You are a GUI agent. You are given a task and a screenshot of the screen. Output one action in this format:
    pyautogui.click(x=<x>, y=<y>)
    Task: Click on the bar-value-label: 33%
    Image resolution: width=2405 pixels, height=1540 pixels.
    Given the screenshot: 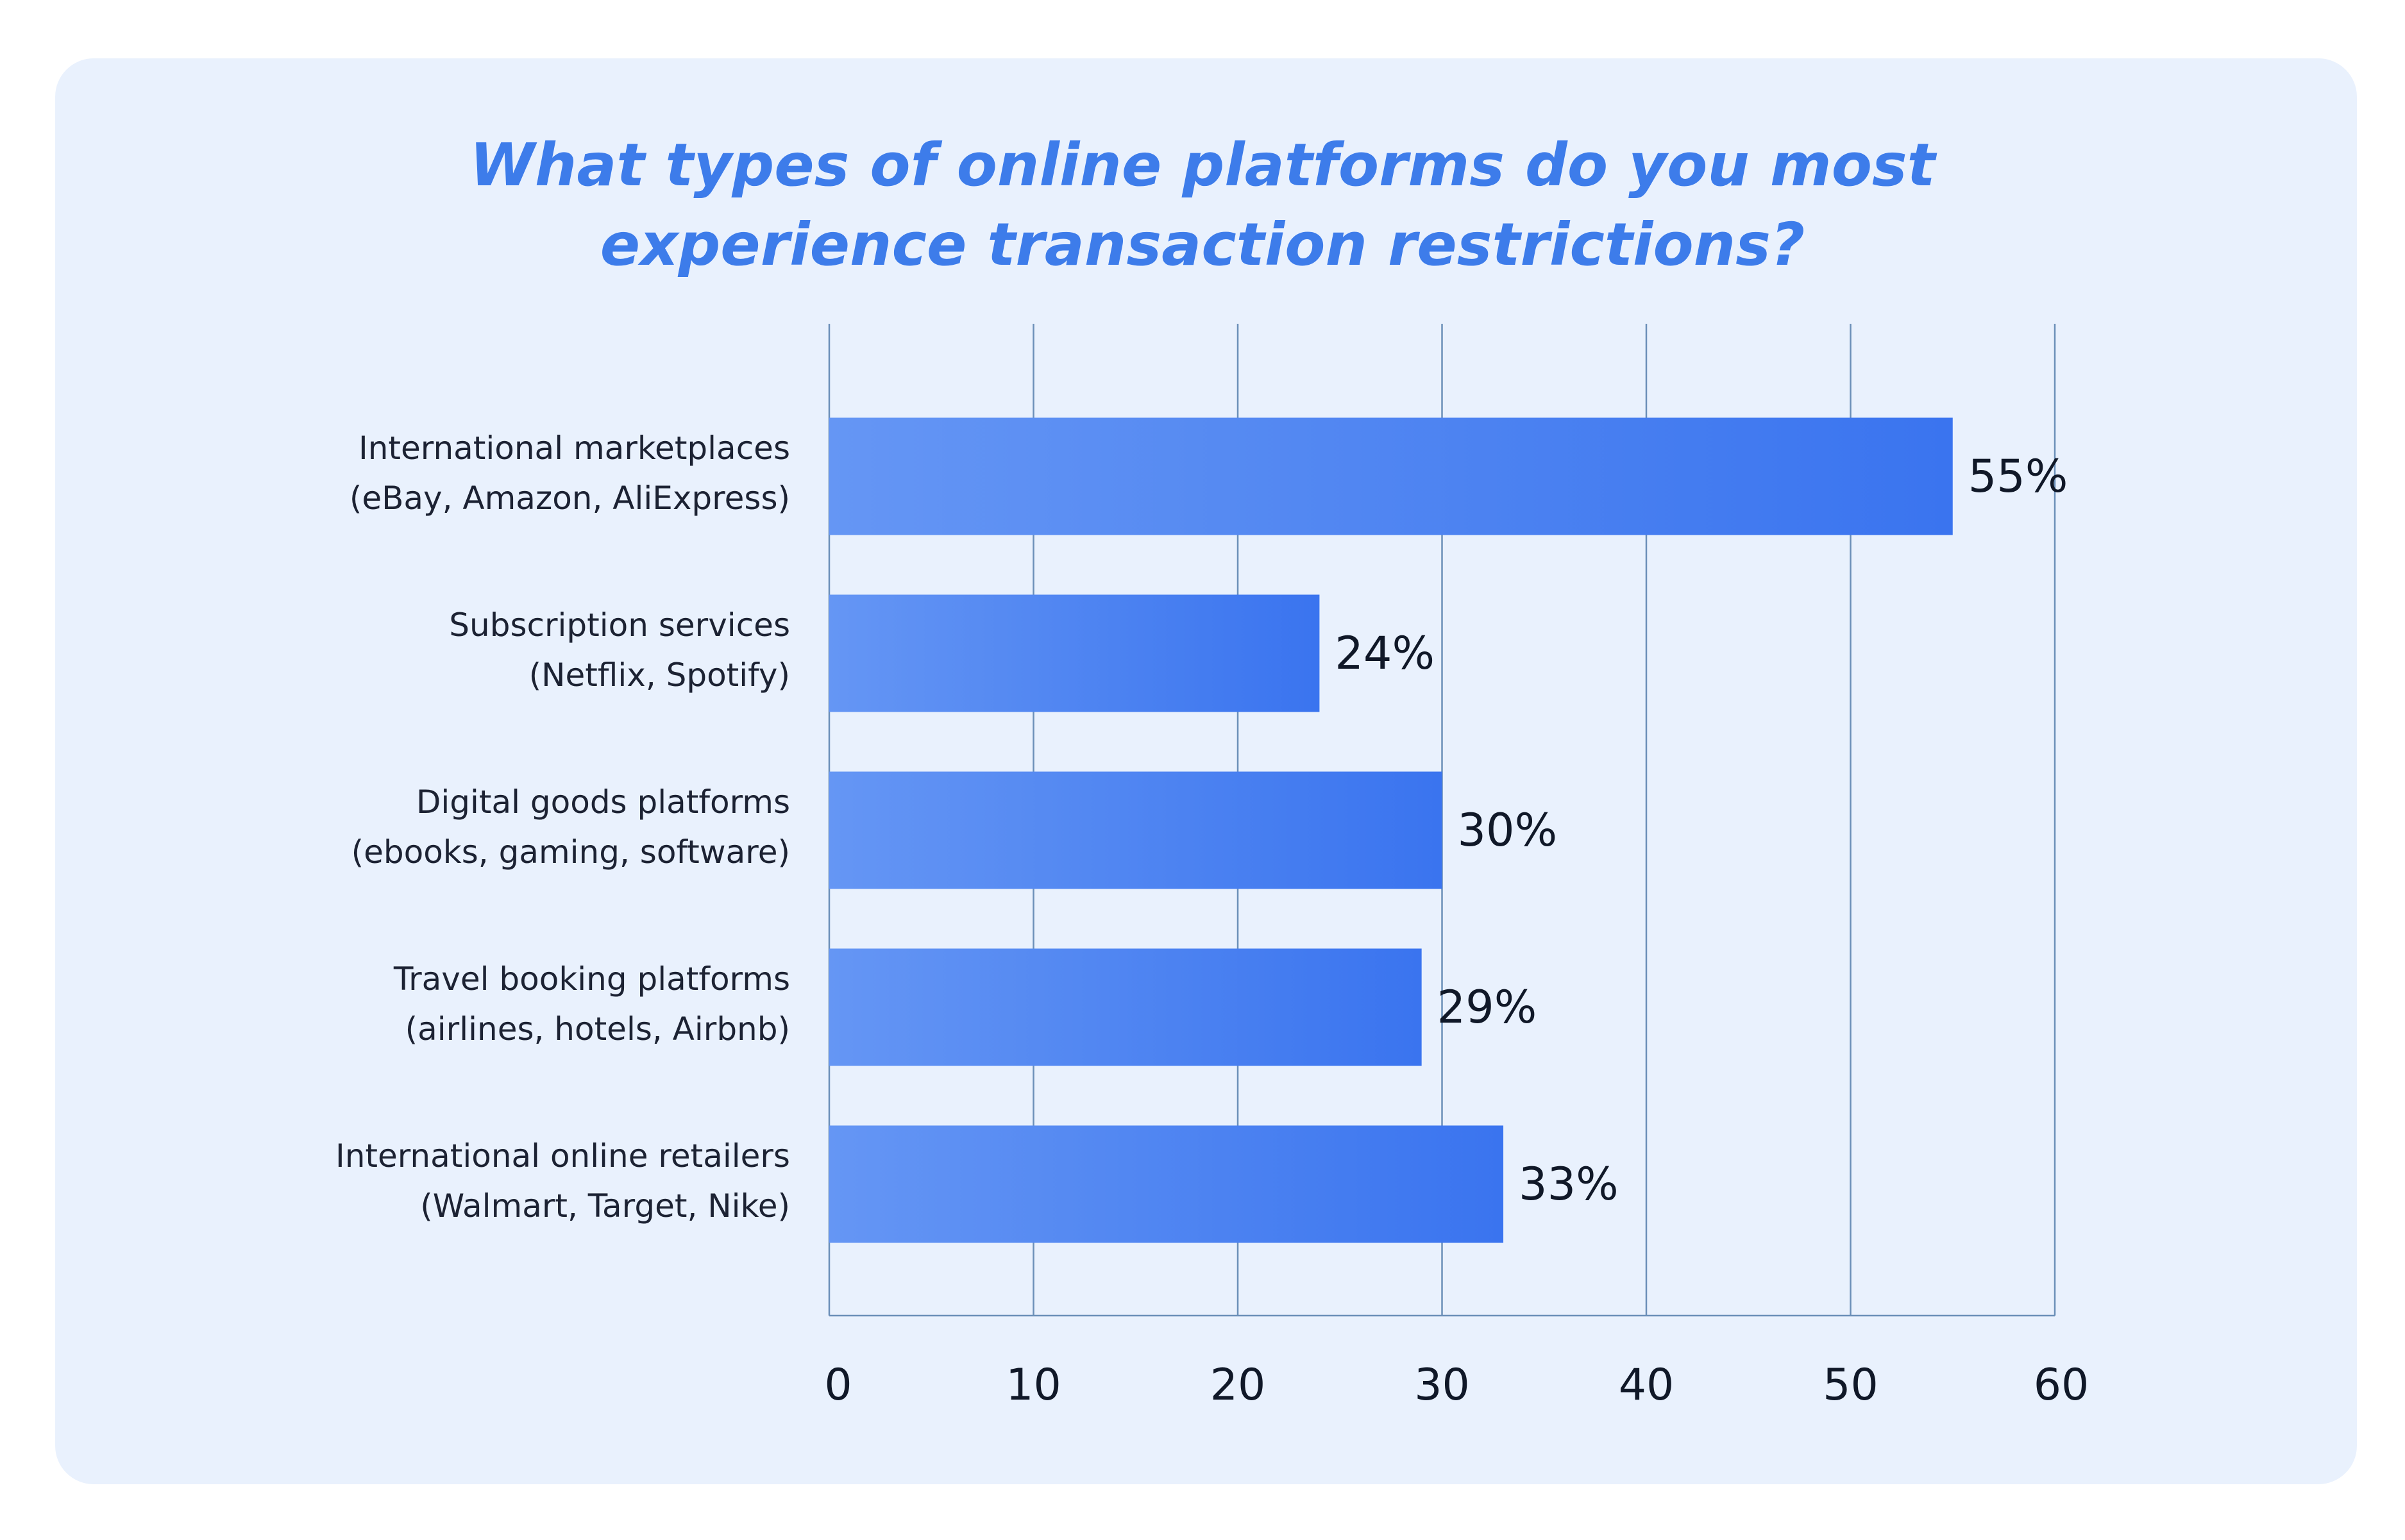 What is the action you would take?
    pyautogui.click(x=1569, y=1184)
    